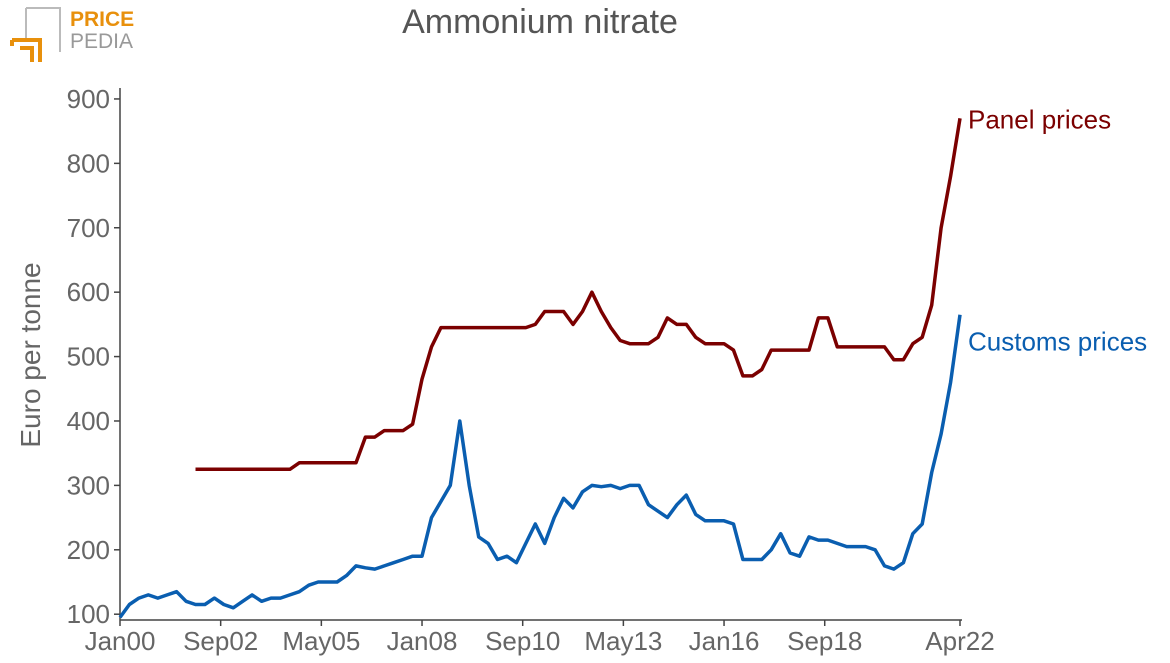  Describe the element at coordinates (101, 41) in the screenshot. I see `logo-text: PEDIA` at that location.